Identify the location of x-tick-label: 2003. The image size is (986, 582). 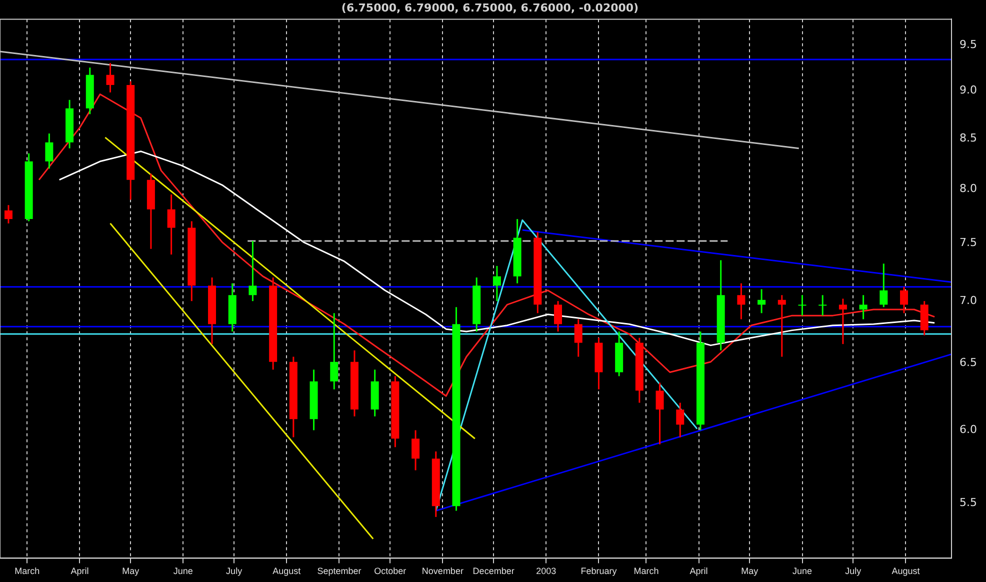
(546, 571).